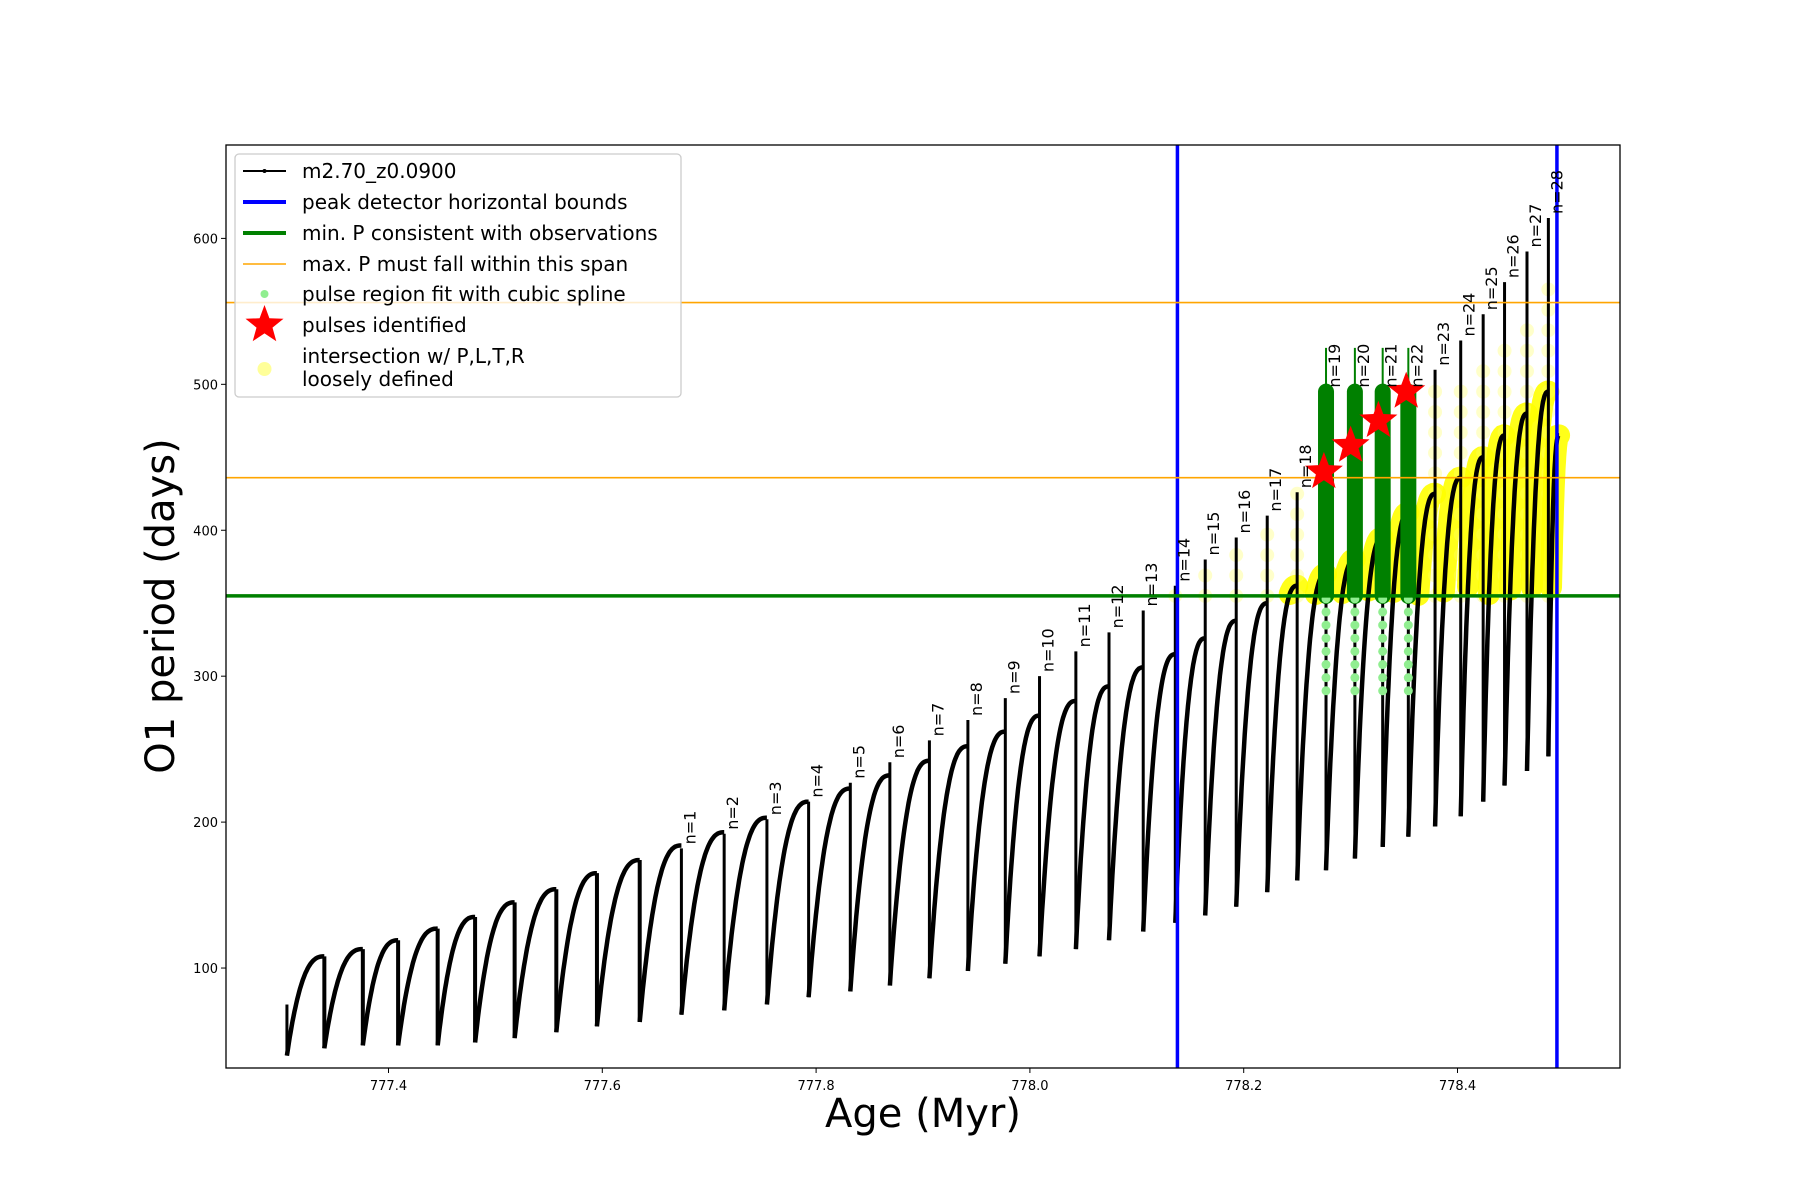  What do you see at coordinates (1243, 1086) in the screenshot?
I see `x-tick-label: 778.2` at bounding box center [1243, 1086].